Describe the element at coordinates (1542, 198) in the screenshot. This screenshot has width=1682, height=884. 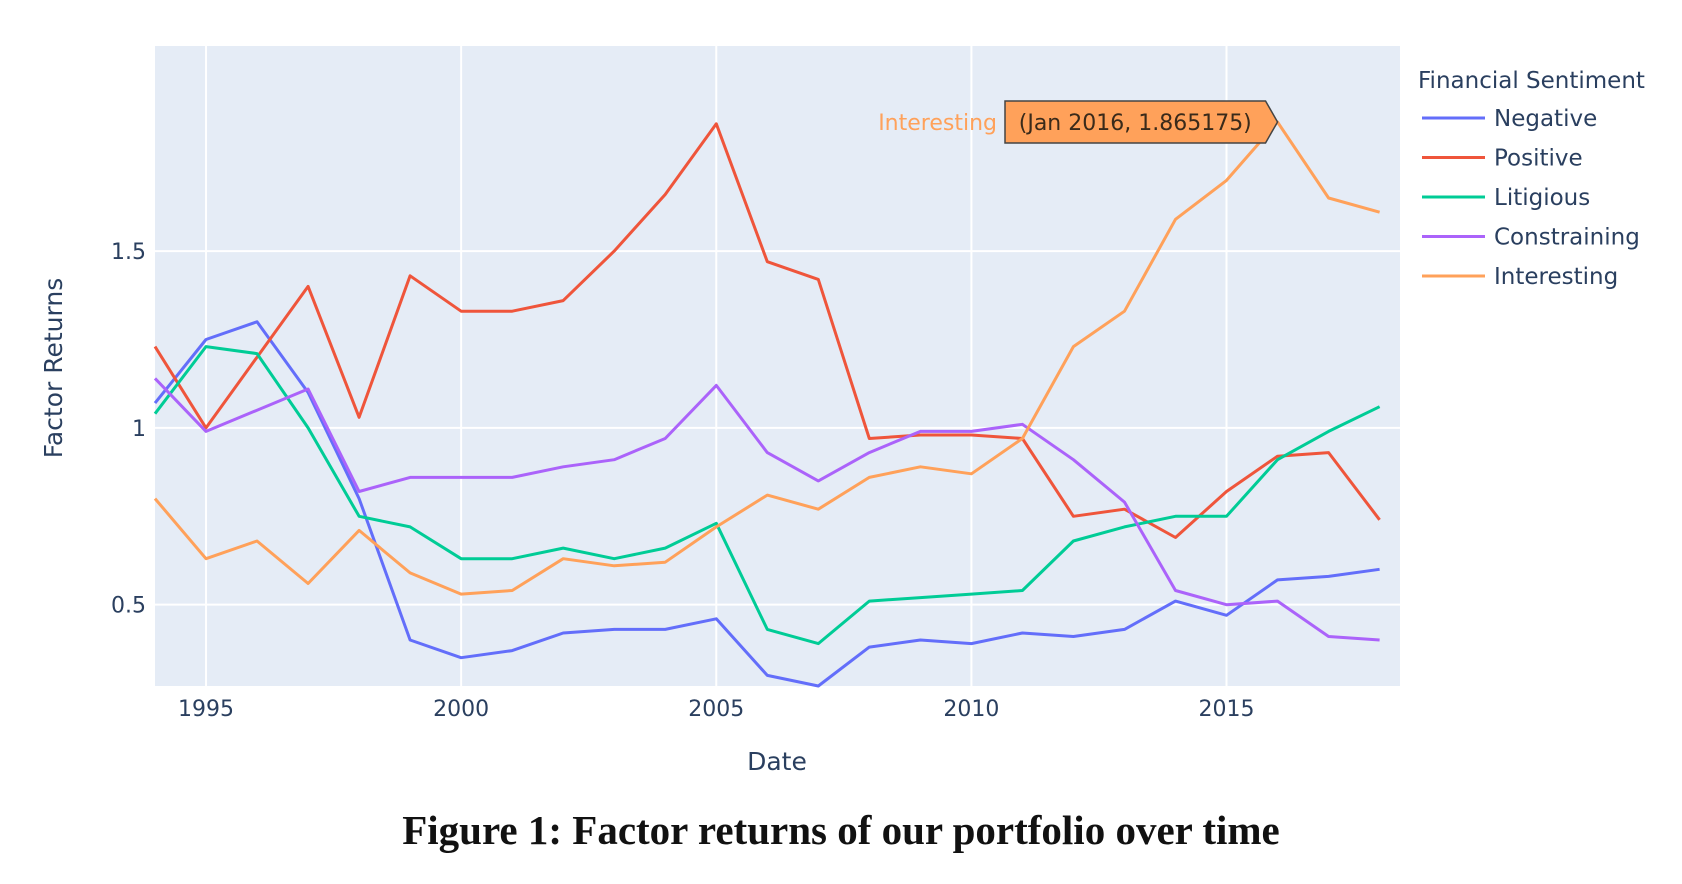
I see `legend-label: Litigious` at that location.